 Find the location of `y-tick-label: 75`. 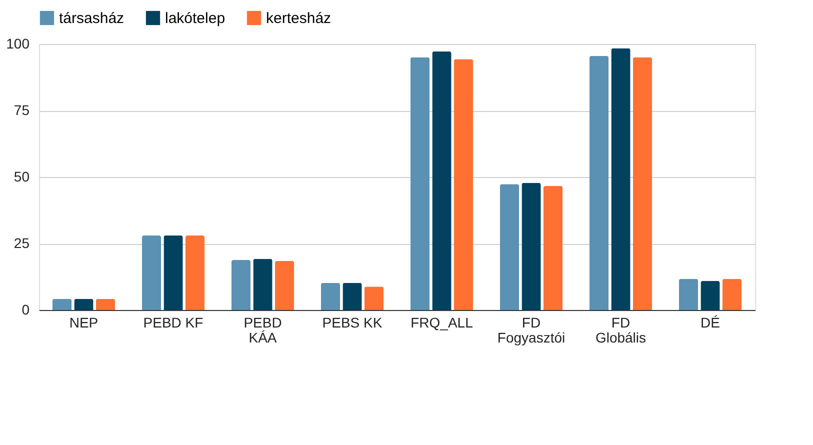

y-tick-label: 75 is located at coordinates (22, 110).